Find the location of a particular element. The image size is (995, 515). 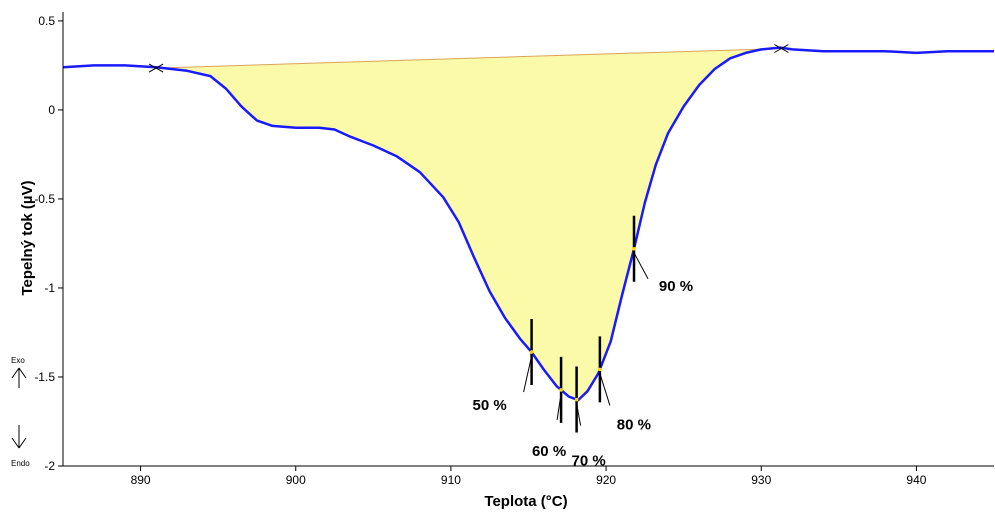

baseline-line is located at coordinates (469, 58).